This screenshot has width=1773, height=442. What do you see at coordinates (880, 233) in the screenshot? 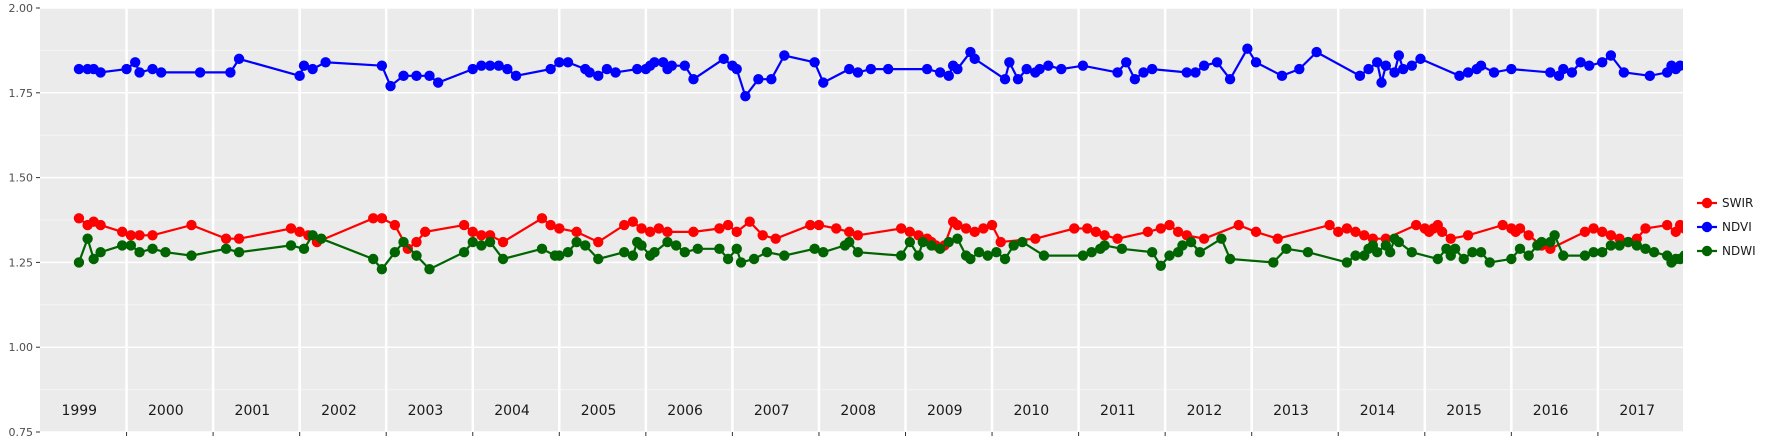
I see `series-line-swir` at bounding box center [880, 233].